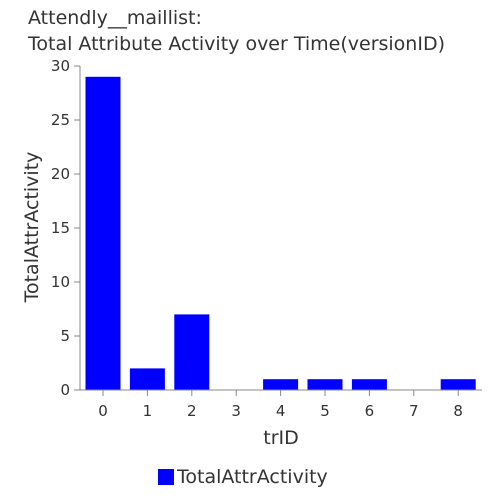  Describe the element at coordinates (414, 411) in the screenshot. I see `x-tick-label: 7` at that location.